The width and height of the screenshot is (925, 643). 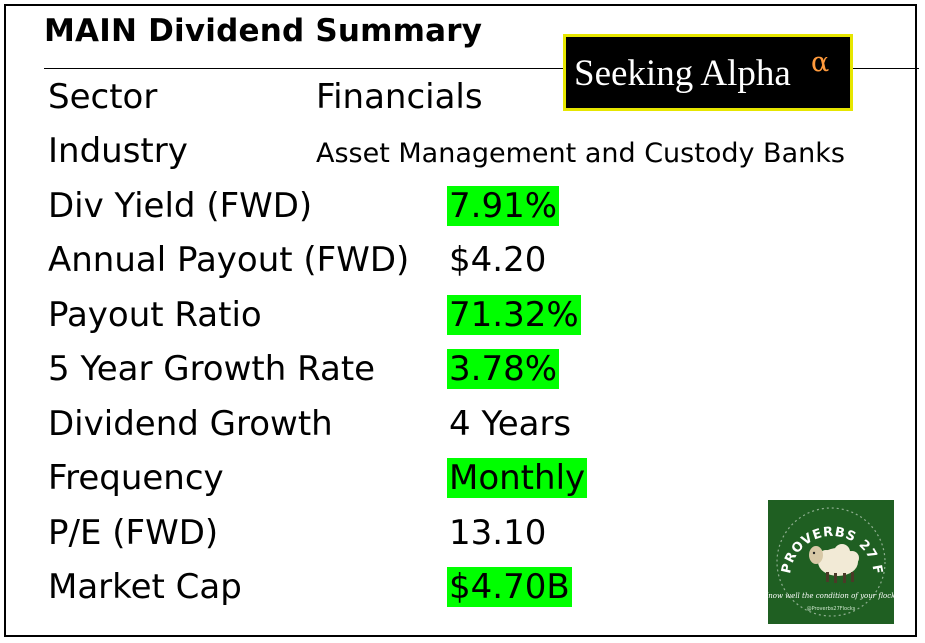 I want to click on value-payout-ratio: 71.32%, so click(x=514, y=315).